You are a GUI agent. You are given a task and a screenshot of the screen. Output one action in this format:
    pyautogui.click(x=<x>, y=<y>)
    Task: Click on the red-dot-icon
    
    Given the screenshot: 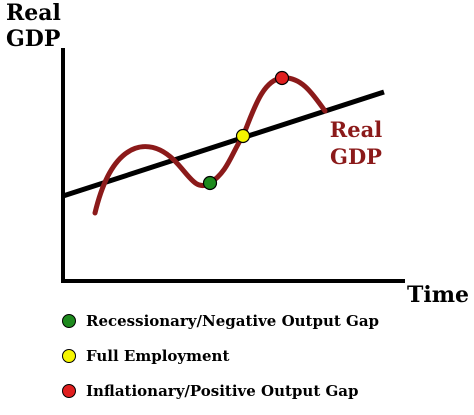 What is the action you would take?
    pyautogui.click(x=69, y=391)
    